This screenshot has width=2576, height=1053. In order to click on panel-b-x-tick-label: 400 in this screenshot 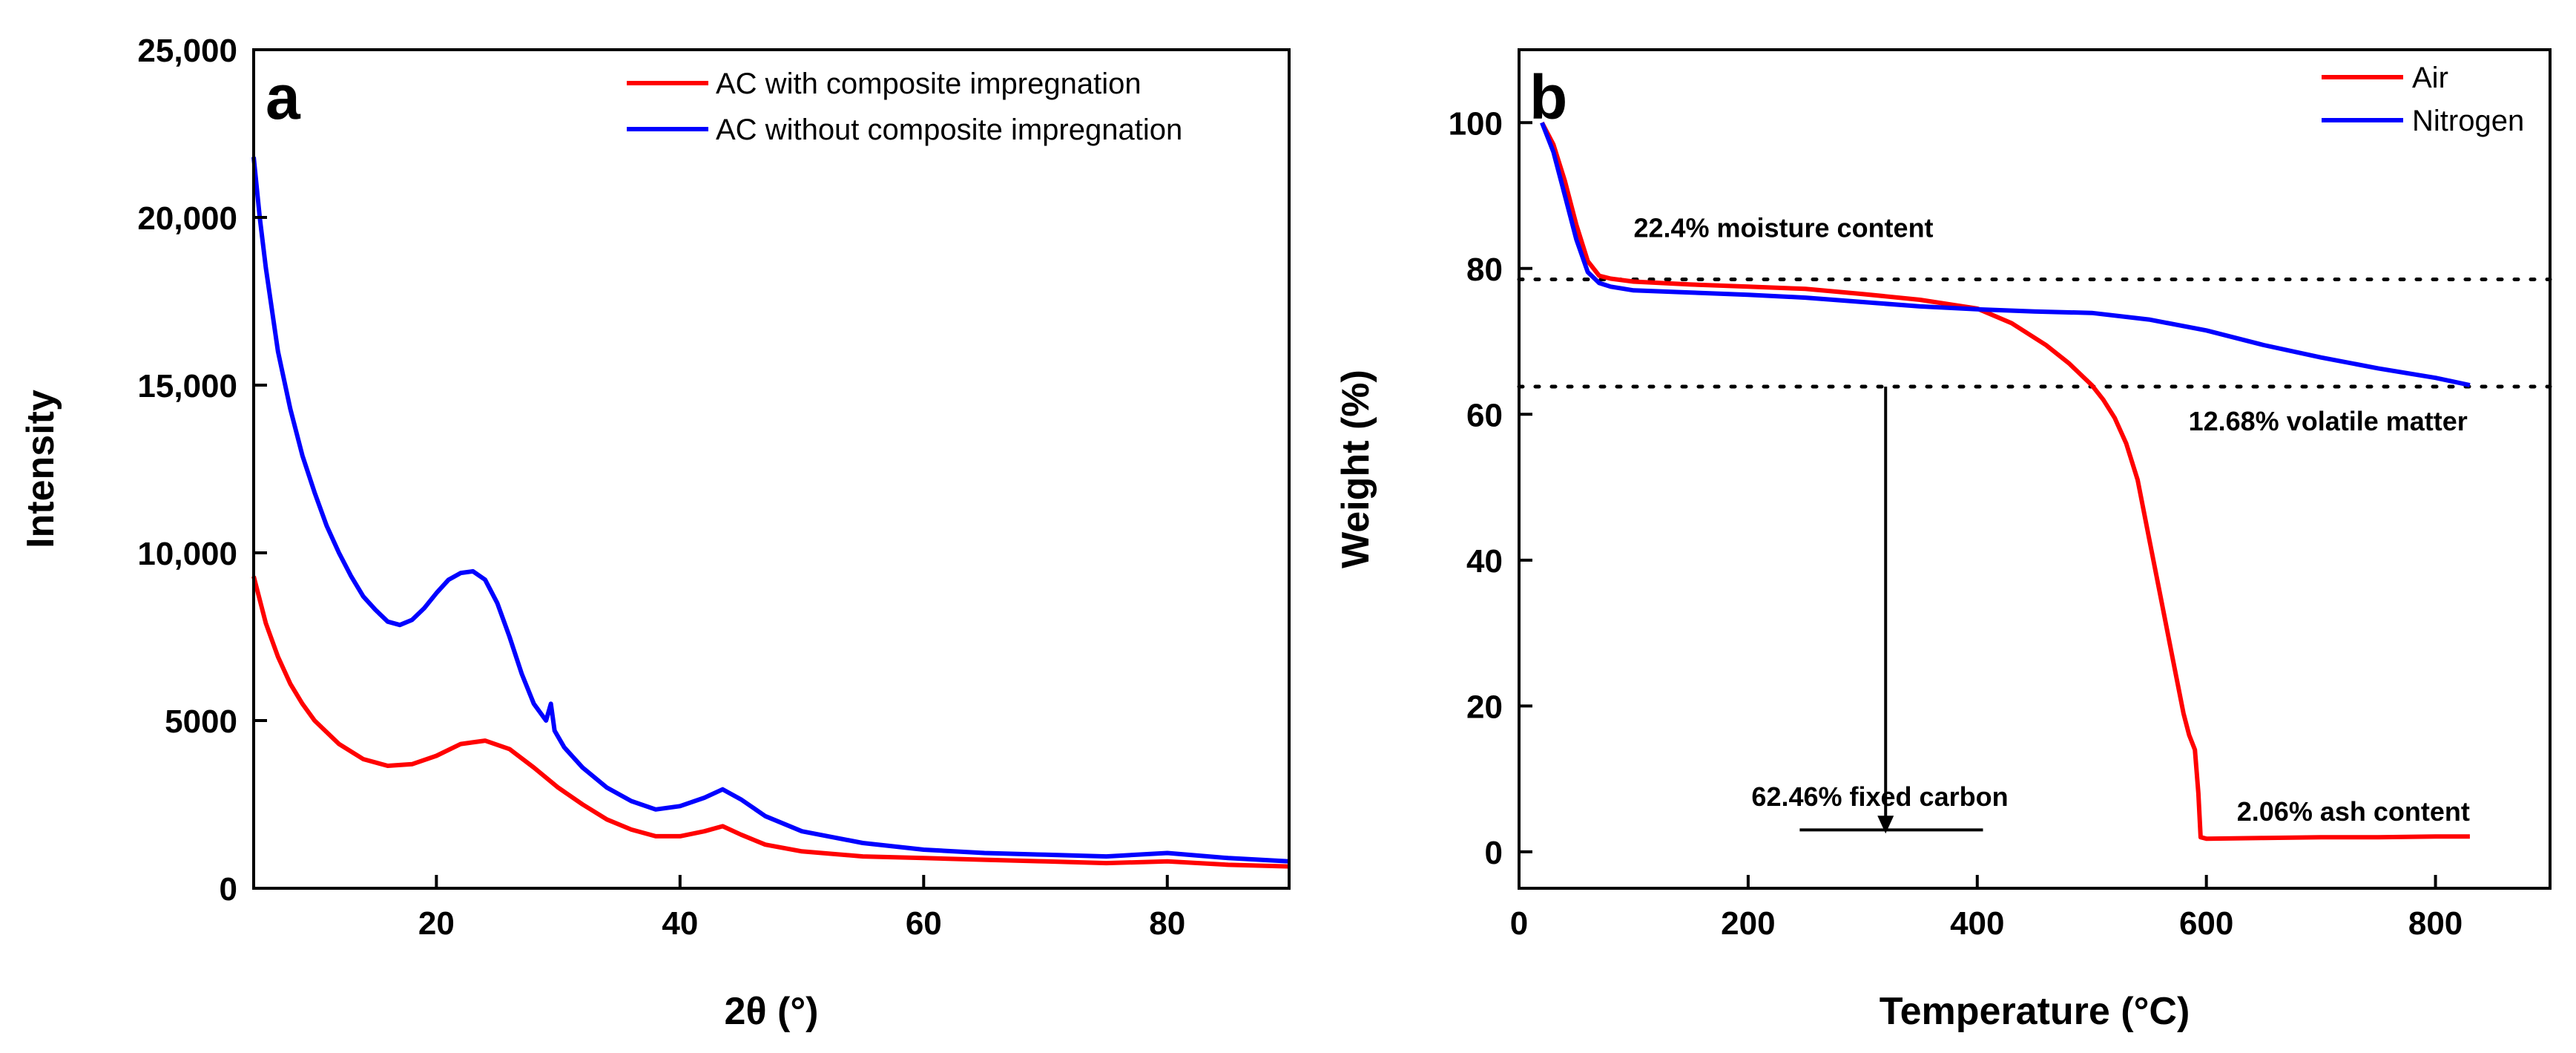, I will do `click(1977, 923)`.